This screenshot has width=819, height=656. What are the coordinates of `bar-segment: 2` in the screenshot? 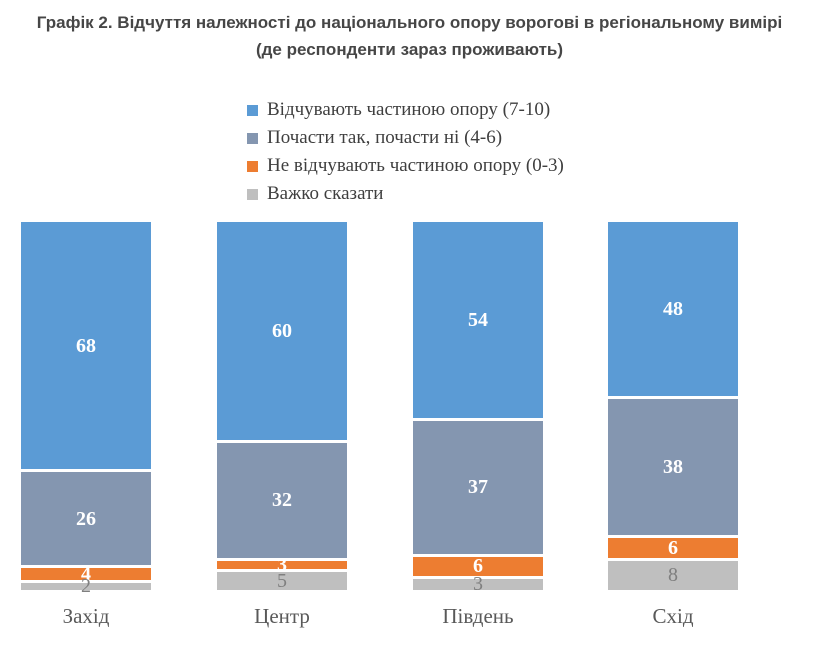 It's located at (86, 586).